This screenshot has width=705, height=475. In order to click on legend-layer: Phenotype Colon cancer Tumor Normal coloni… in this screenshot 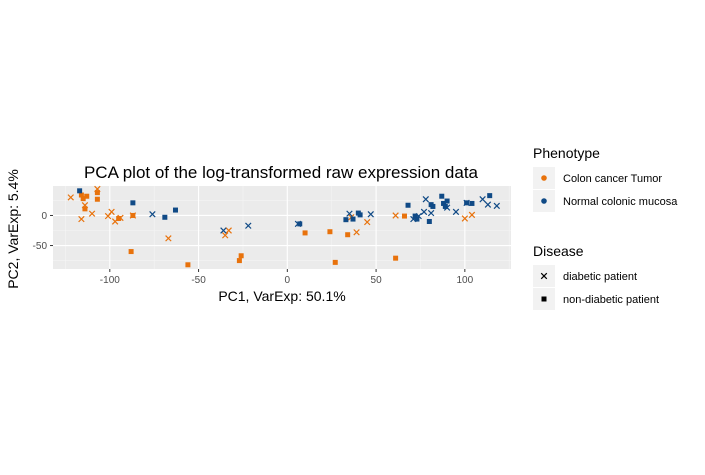, I will do `click(605, 227)`.